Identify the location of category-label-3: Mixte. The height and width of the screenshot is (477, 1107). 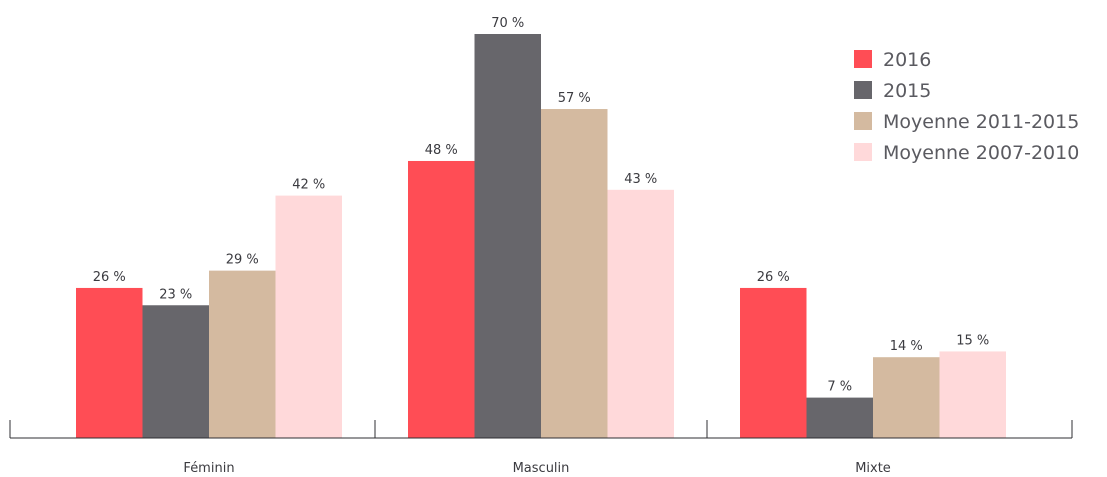
(873, 468).